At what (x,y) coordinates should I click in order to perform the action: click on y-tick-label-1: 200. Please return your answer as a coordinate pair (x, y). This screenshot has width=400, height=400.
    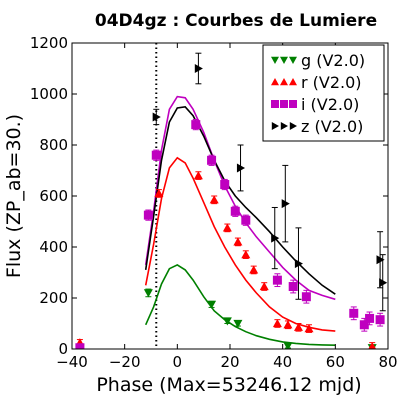
    Looking at the image, I should click on (53, 298).